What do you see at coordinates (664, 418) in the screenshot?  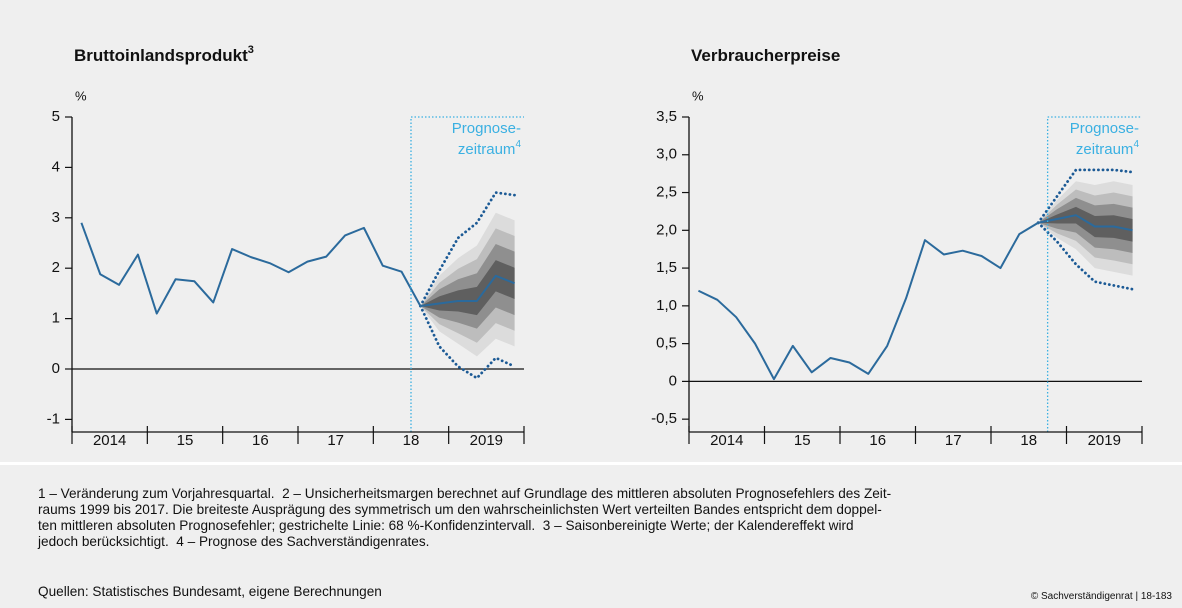 I see `y-tick-label: -0,5` at bounding box center [664, 418].